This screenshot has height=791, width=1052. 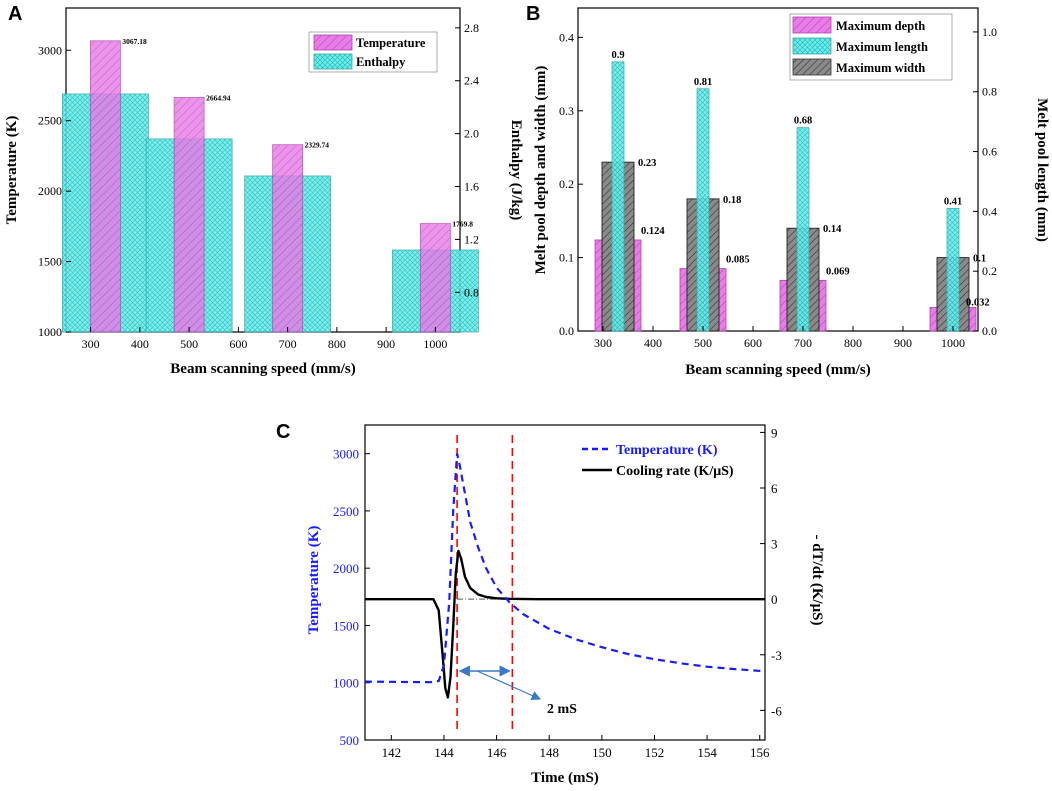 What do you see at coordinates (333, 61) in the screenshot?
I see `legend-swatch-enthalpy` at bounding box center [333, 61].